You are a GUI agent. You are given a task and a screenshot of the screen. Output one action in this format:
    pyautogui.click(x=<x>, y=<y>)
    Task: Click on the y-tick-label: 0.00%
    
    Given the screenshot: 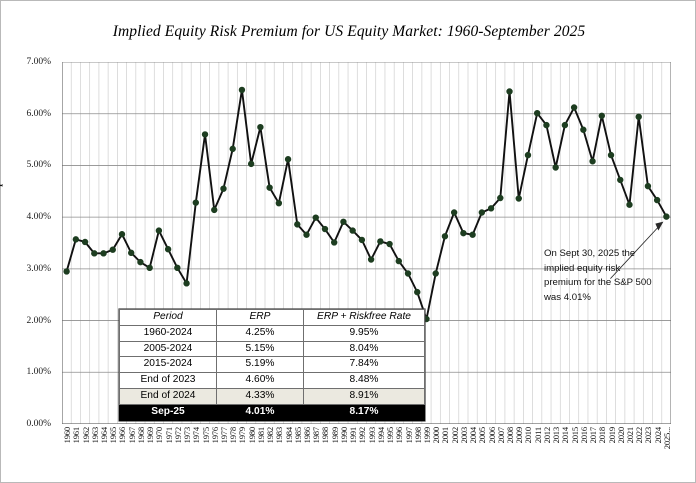 What is the action you would take?
    pyautogui.click(x=38, y=424)
    